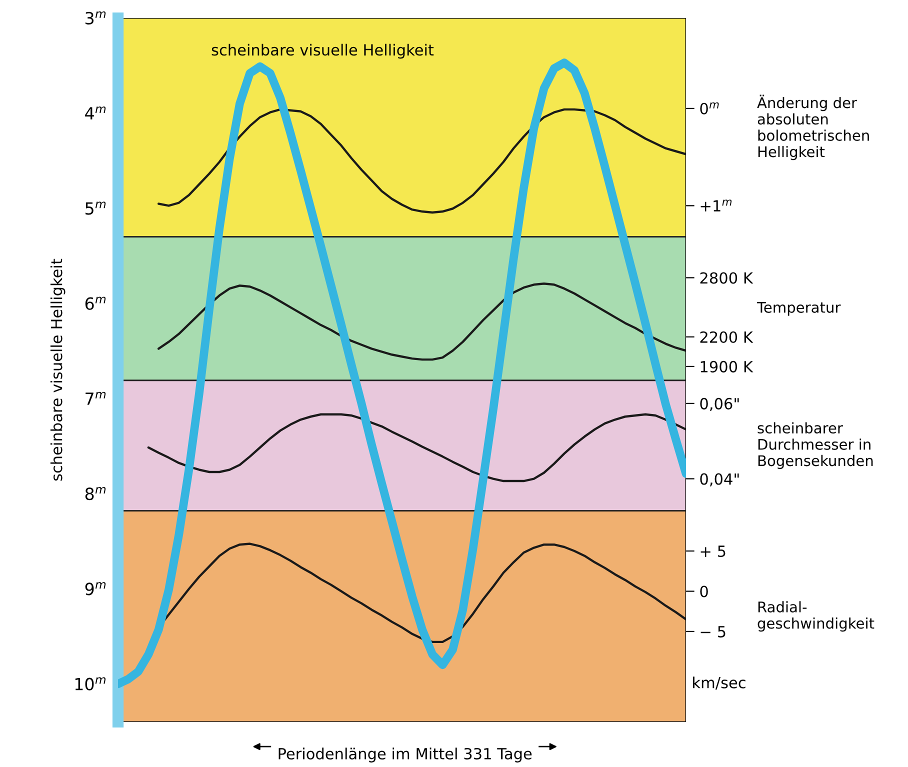 This screenshot has height=767, width=908. I want to click on y-axis-title: scheinbare visuelle Helligkeit, so click(58, 369).